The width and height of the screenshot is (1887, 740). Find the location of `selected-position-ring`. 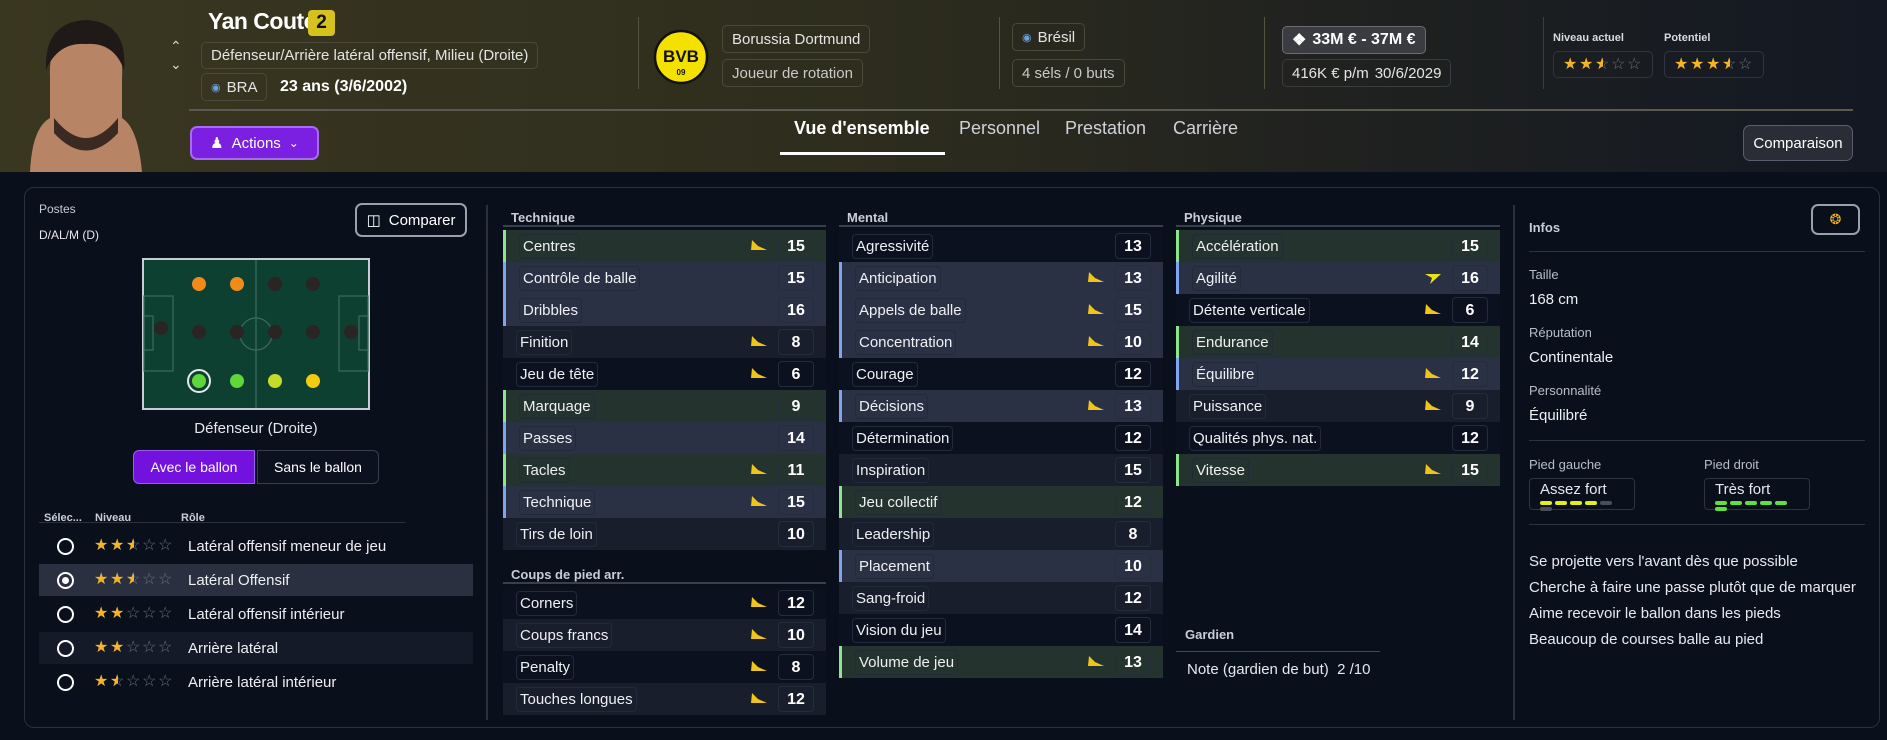

selected-position-ring is located at coordinates (199, 381).